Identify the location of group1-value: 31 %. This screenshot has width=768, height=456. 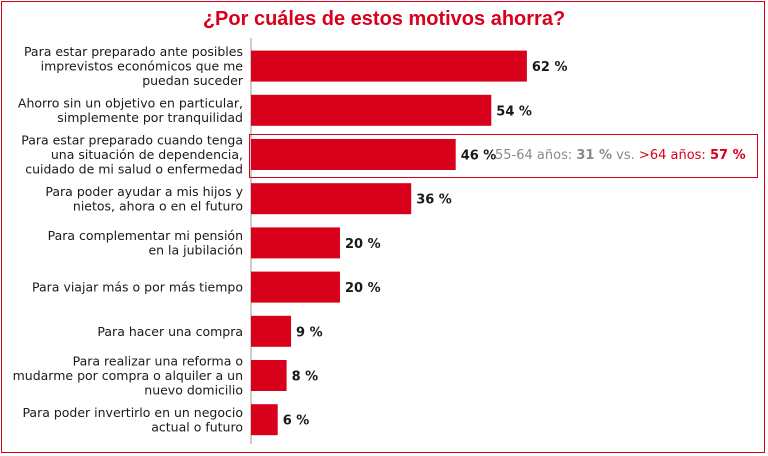
(594, 155).